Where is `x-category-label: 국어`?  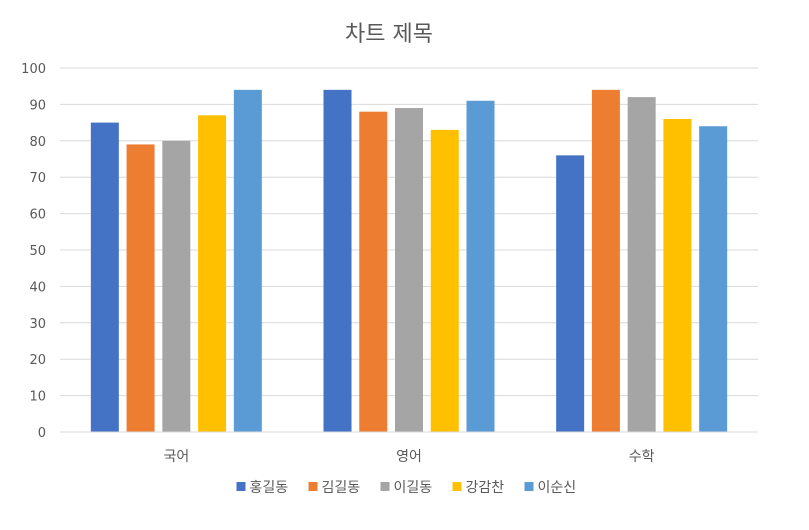
x-category-label: 국어 is located at coordinates (176, 457).